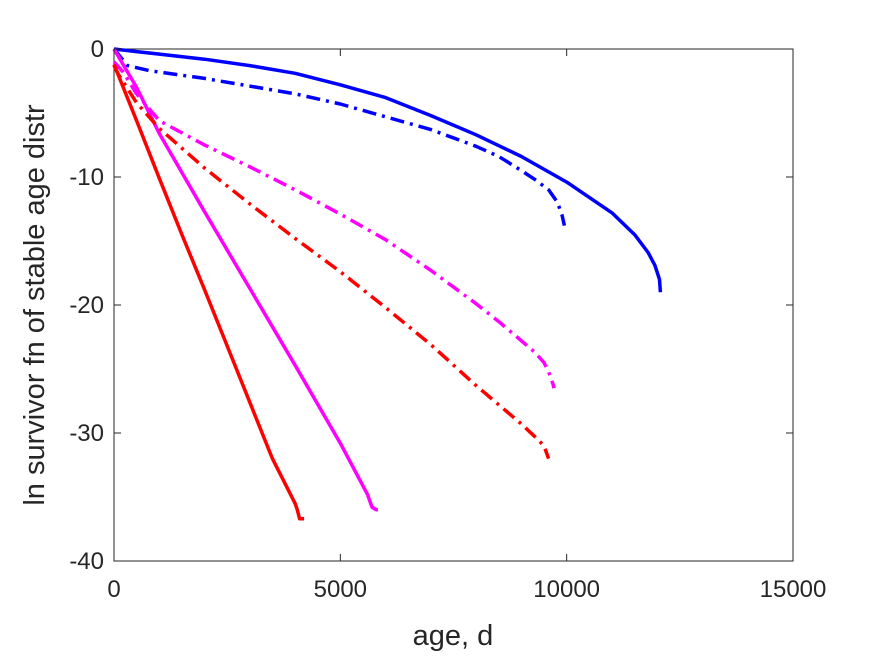 This screenshot has height=661, width=875. What do you see at coordinates (97, 49) in the screenshot?
I see `y-tick-label: 0` at bounding box center [97, 49].